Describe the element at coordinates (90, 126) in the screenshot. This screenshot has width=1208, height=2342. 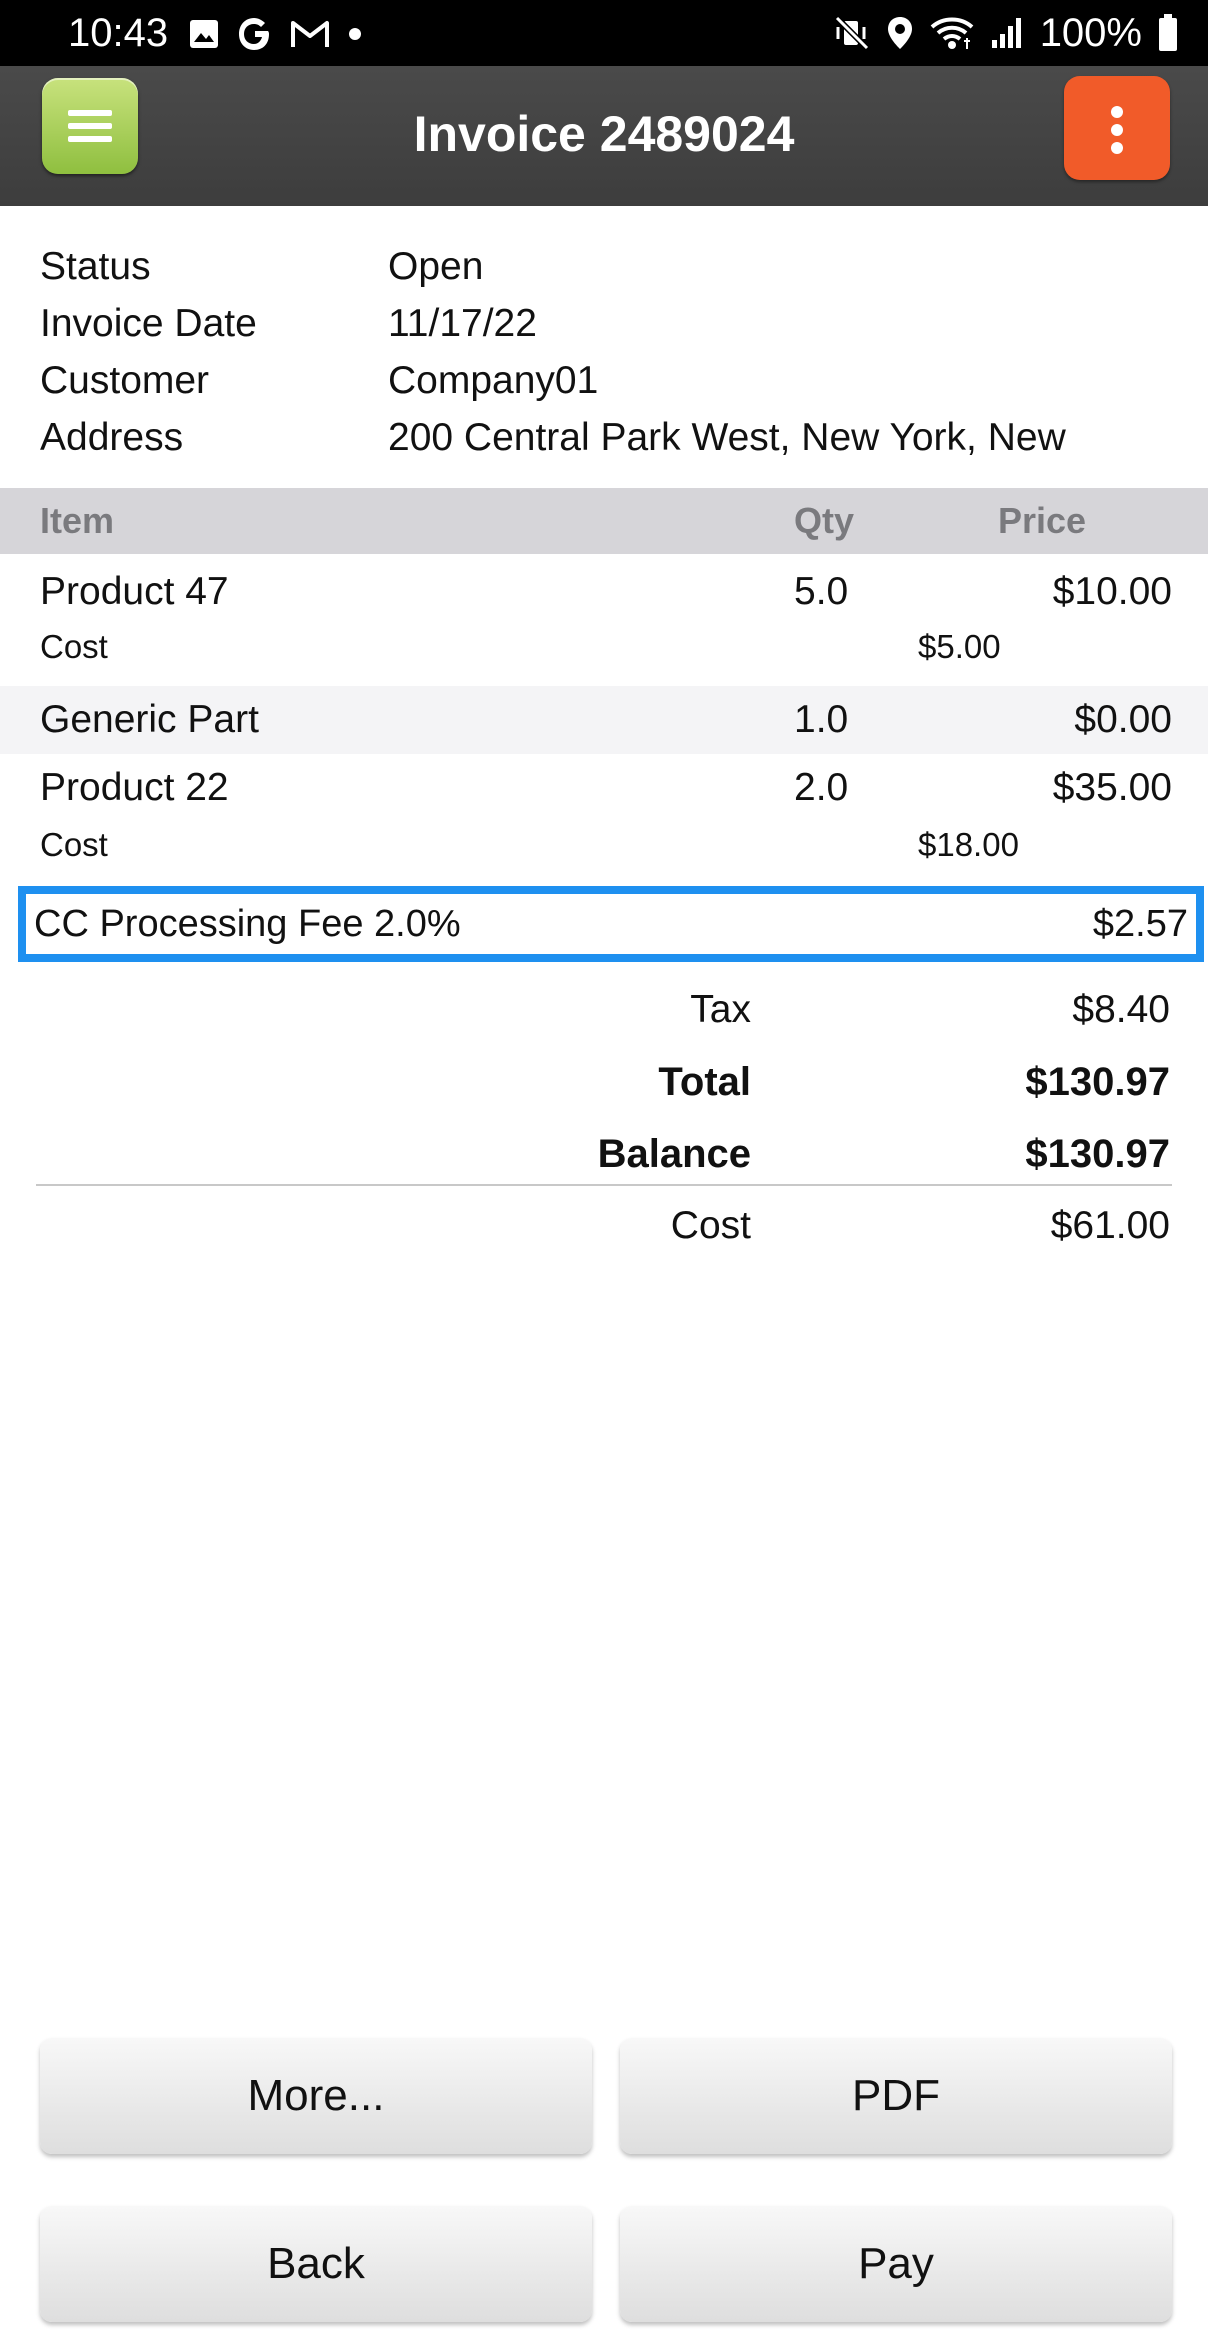
I see `menu-button` at that location.